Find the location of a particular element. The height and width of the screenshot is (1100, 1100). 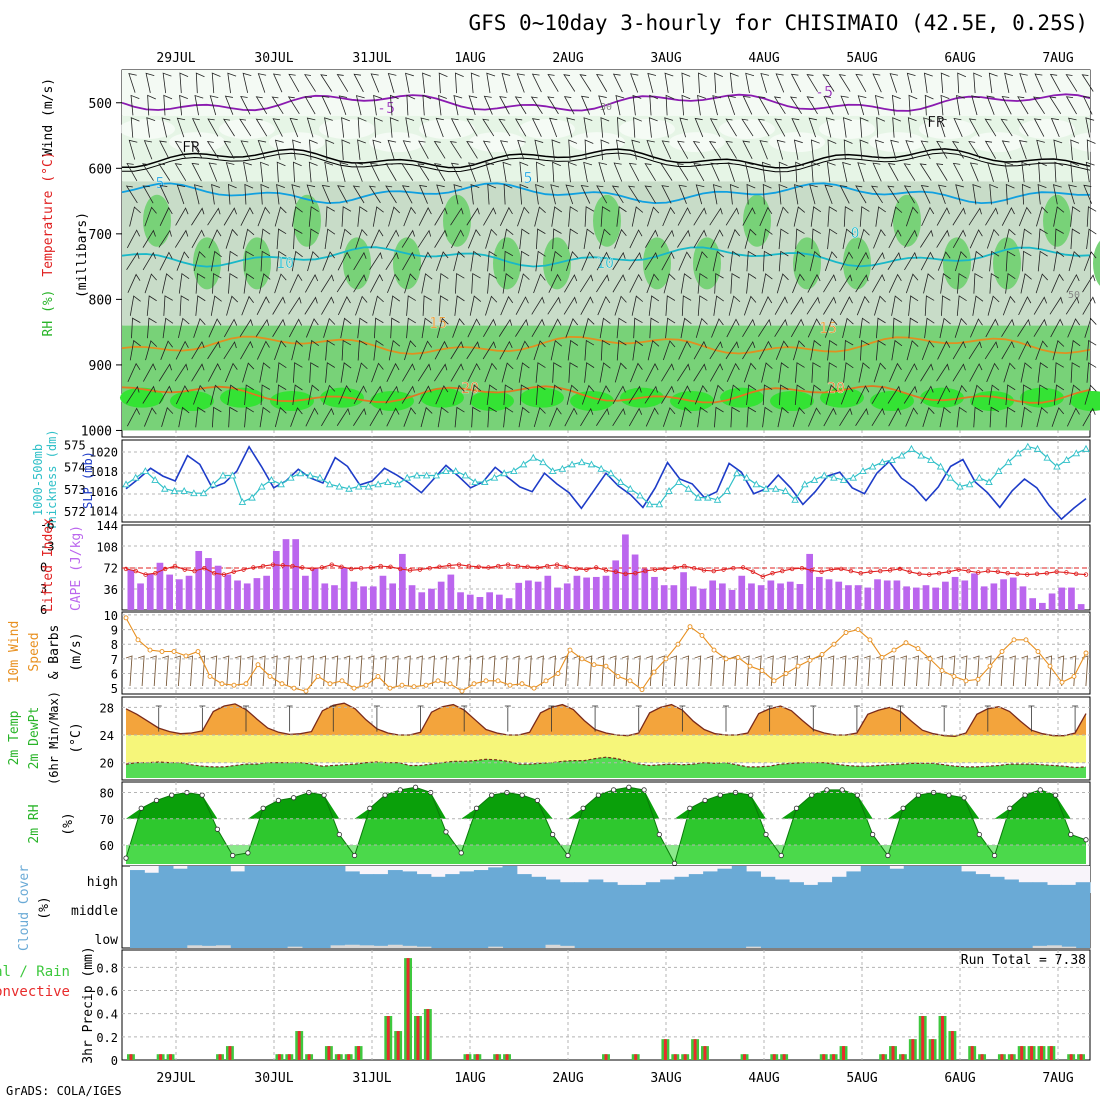

isotherm-label: 10 is located at coordinates (605, 263).